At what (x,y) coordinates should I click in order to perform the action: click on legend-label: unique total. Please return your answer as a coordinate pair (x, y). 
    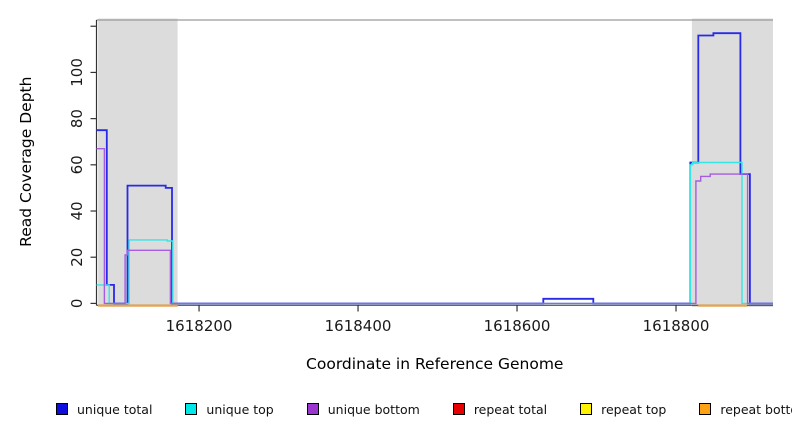
    Looking at the image, I should click on (115, 409).